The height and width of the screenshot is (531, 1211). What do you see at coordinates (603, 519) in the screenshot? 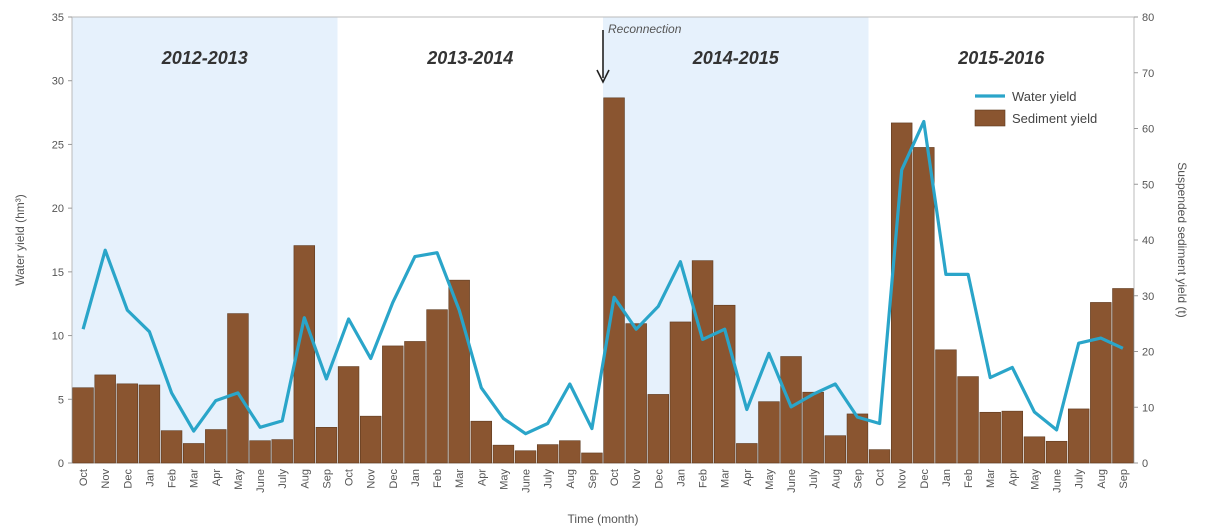
I see `x-axis-label: Time (month)` at bounding box center [603, 519].